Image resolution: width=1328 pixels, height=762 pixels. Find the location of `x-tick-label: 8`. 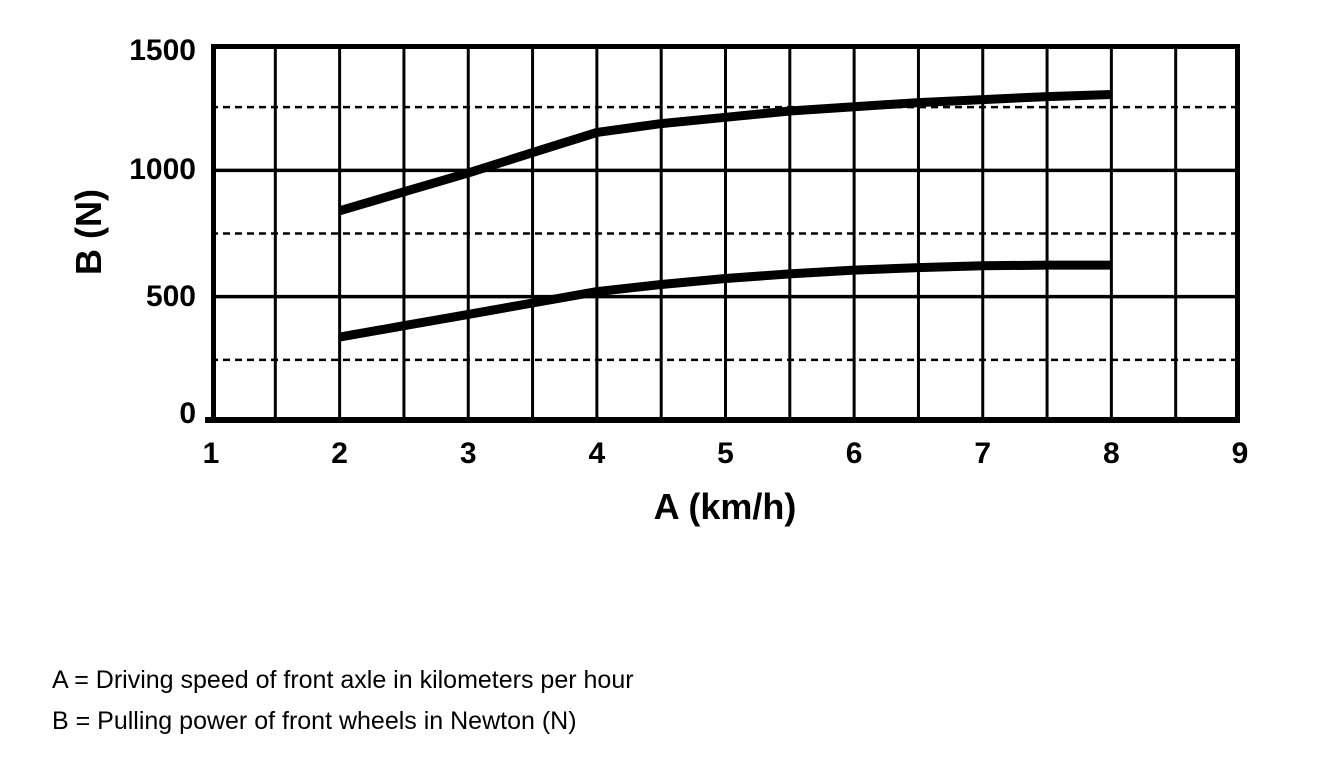

x-tick-label: 8 is located at coordinates (1111, 453).